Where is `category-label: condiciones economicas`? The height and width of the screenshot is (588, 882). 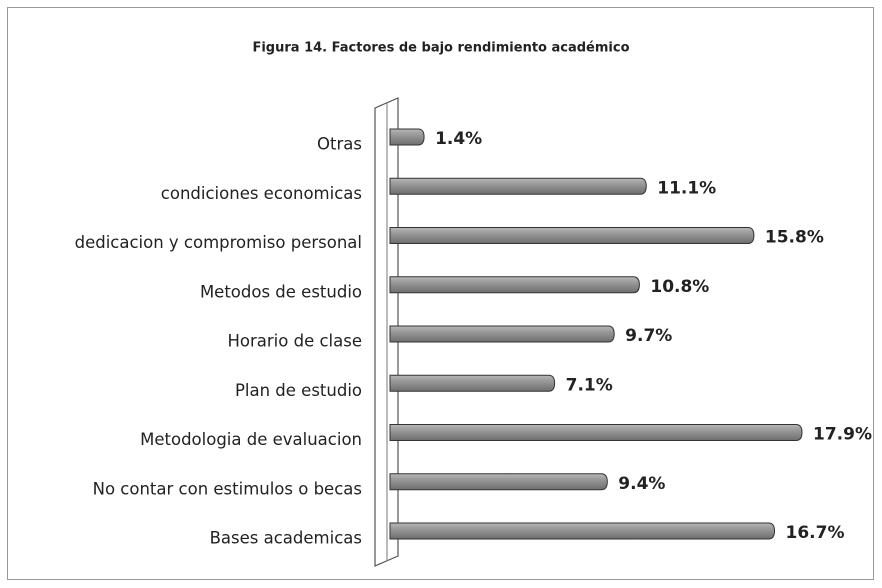
category-label: condiciones economicas is located at coordinates (261, 193).